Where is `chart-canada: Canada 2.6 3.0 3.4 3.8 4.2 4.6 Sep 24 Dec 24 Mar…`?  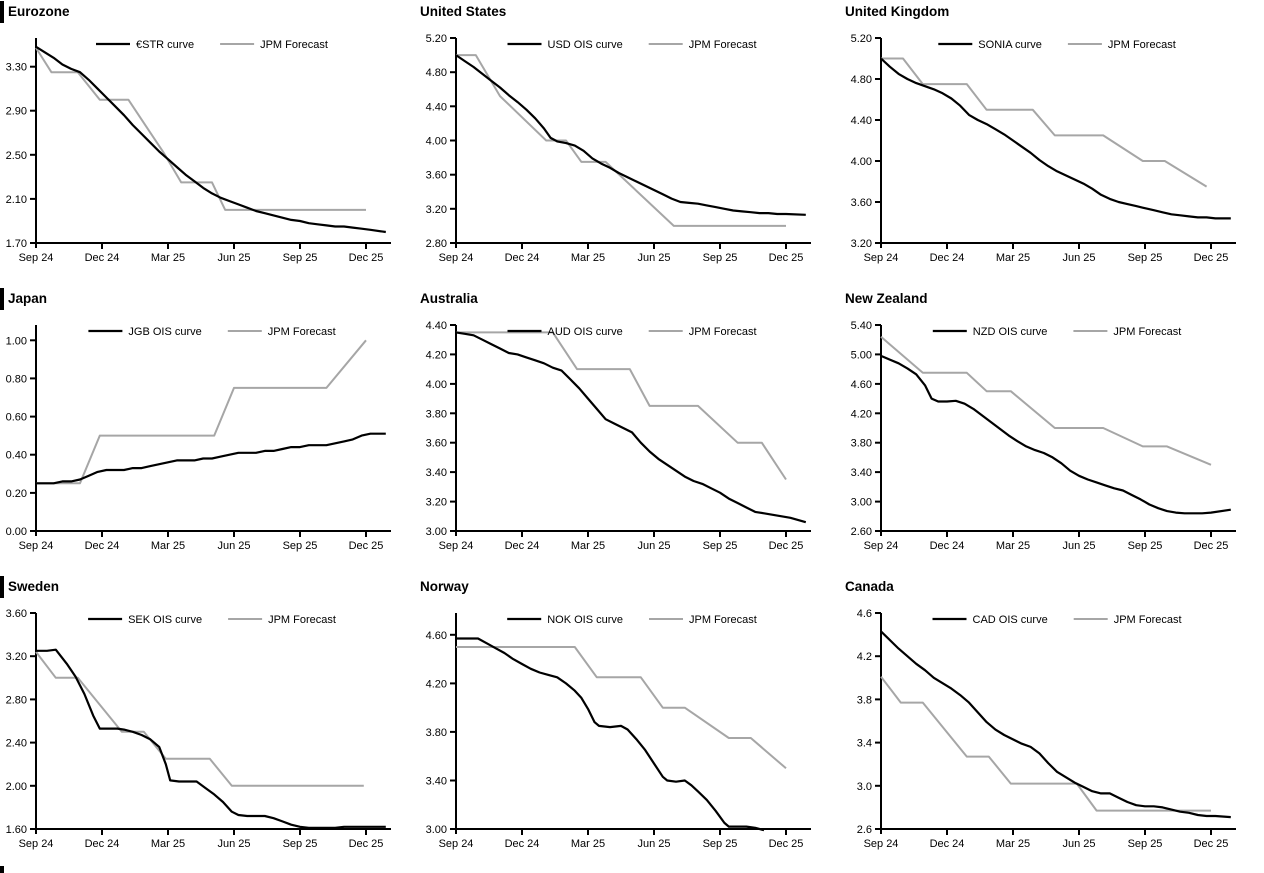
chart-canada: Canada 2.6 3.0 3.4 3.8 4.2 4.6 Sep 24 Dec 24 Mar… is located at coordinates (1054, 724).